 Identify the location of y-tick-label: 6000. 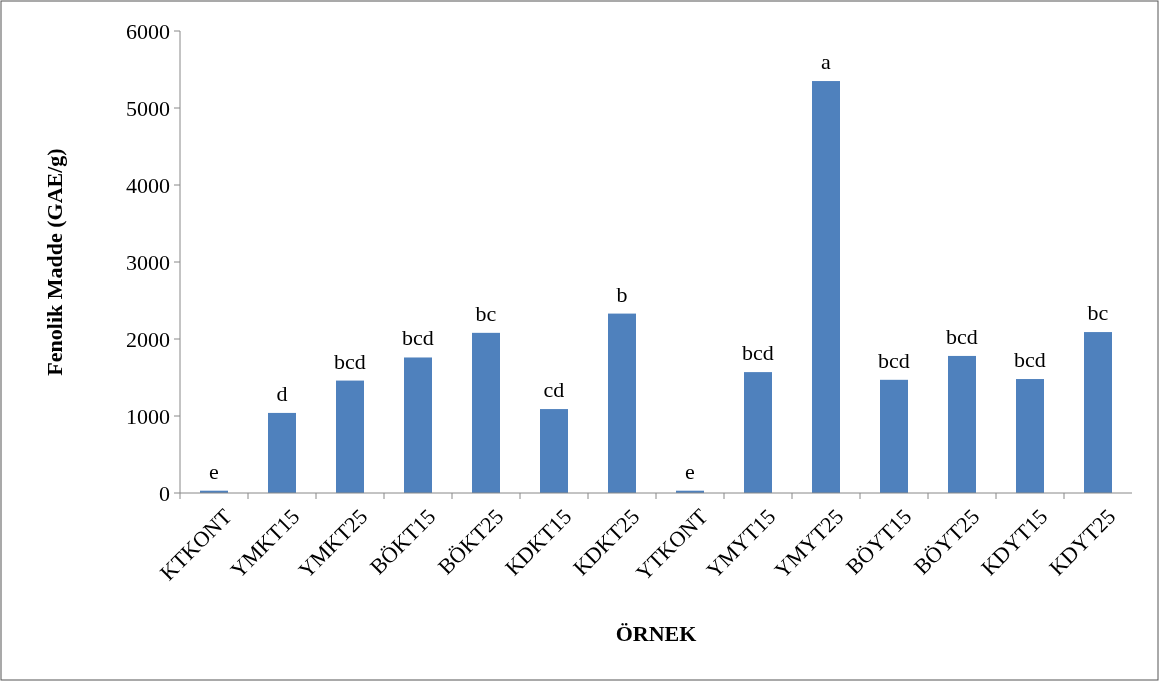
(148, 31).